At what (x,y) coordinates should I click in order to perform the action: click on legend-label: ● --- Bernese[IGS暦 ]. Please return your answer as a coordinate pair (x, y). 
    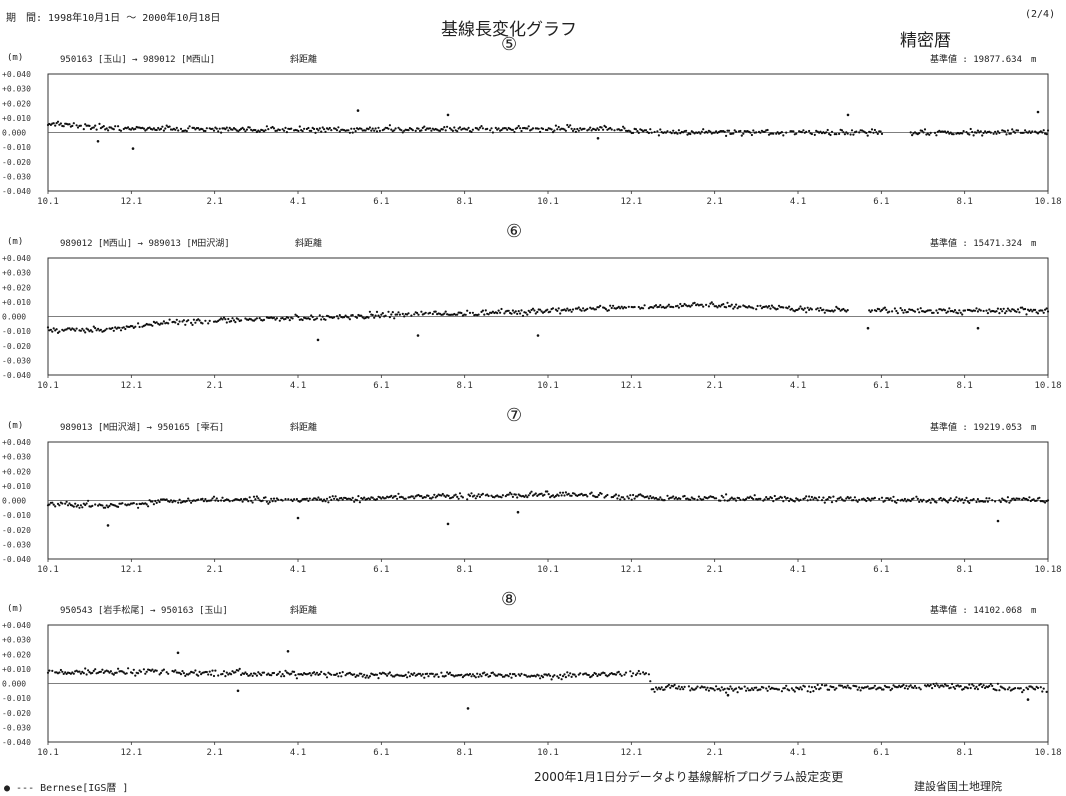
    Looking at the image, I should click on (66, 788).